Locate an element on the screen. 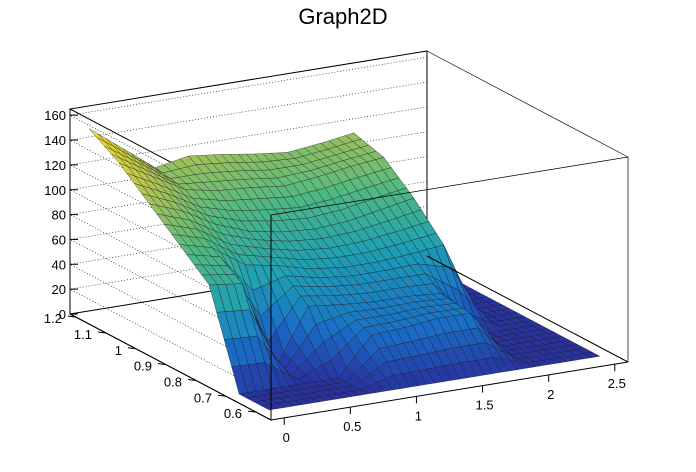 The height and width of the screenshot is (472, 696). chart-title: Graph2D is located at coordinates (342, 16).